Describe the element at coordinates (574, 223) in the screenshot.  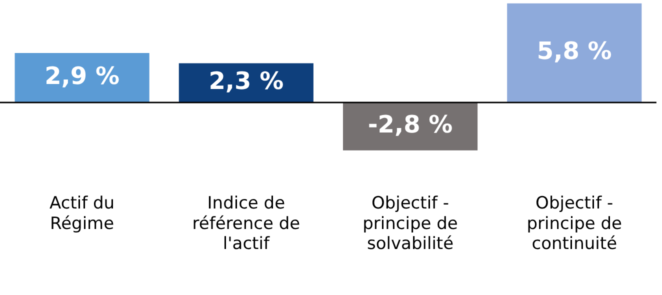
I see `x-tick-label: Objectif - principe de continuité` at that location.